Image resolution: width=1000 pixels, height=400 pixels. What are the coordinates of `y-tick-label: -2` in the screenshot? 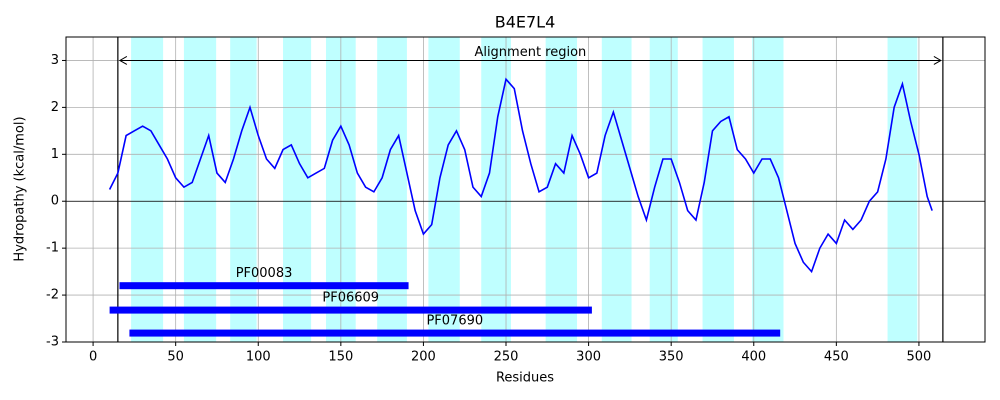 It's located at (52, 295).